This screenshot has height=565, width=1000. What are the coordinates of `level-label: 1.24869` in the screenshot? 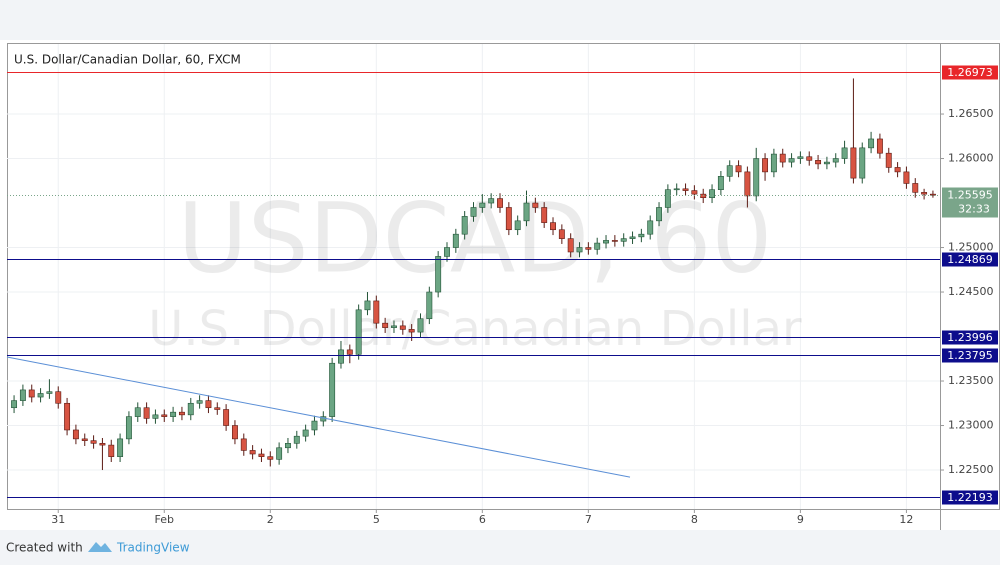 It's located at (970, 259).